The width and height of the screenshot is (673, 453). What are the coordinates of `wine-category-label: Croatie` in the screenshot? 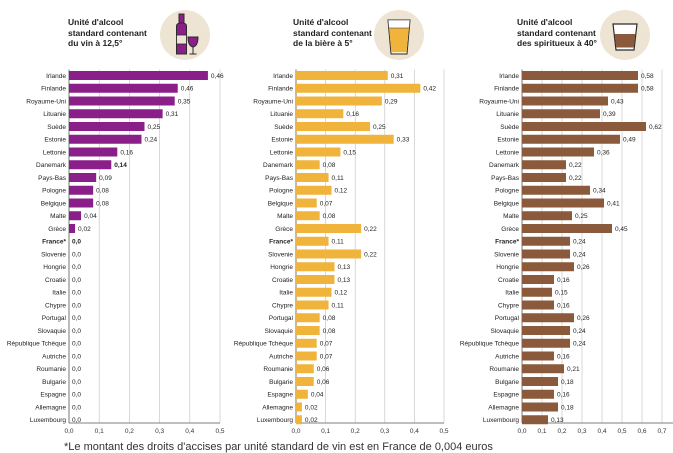 It's located at (55, 280).